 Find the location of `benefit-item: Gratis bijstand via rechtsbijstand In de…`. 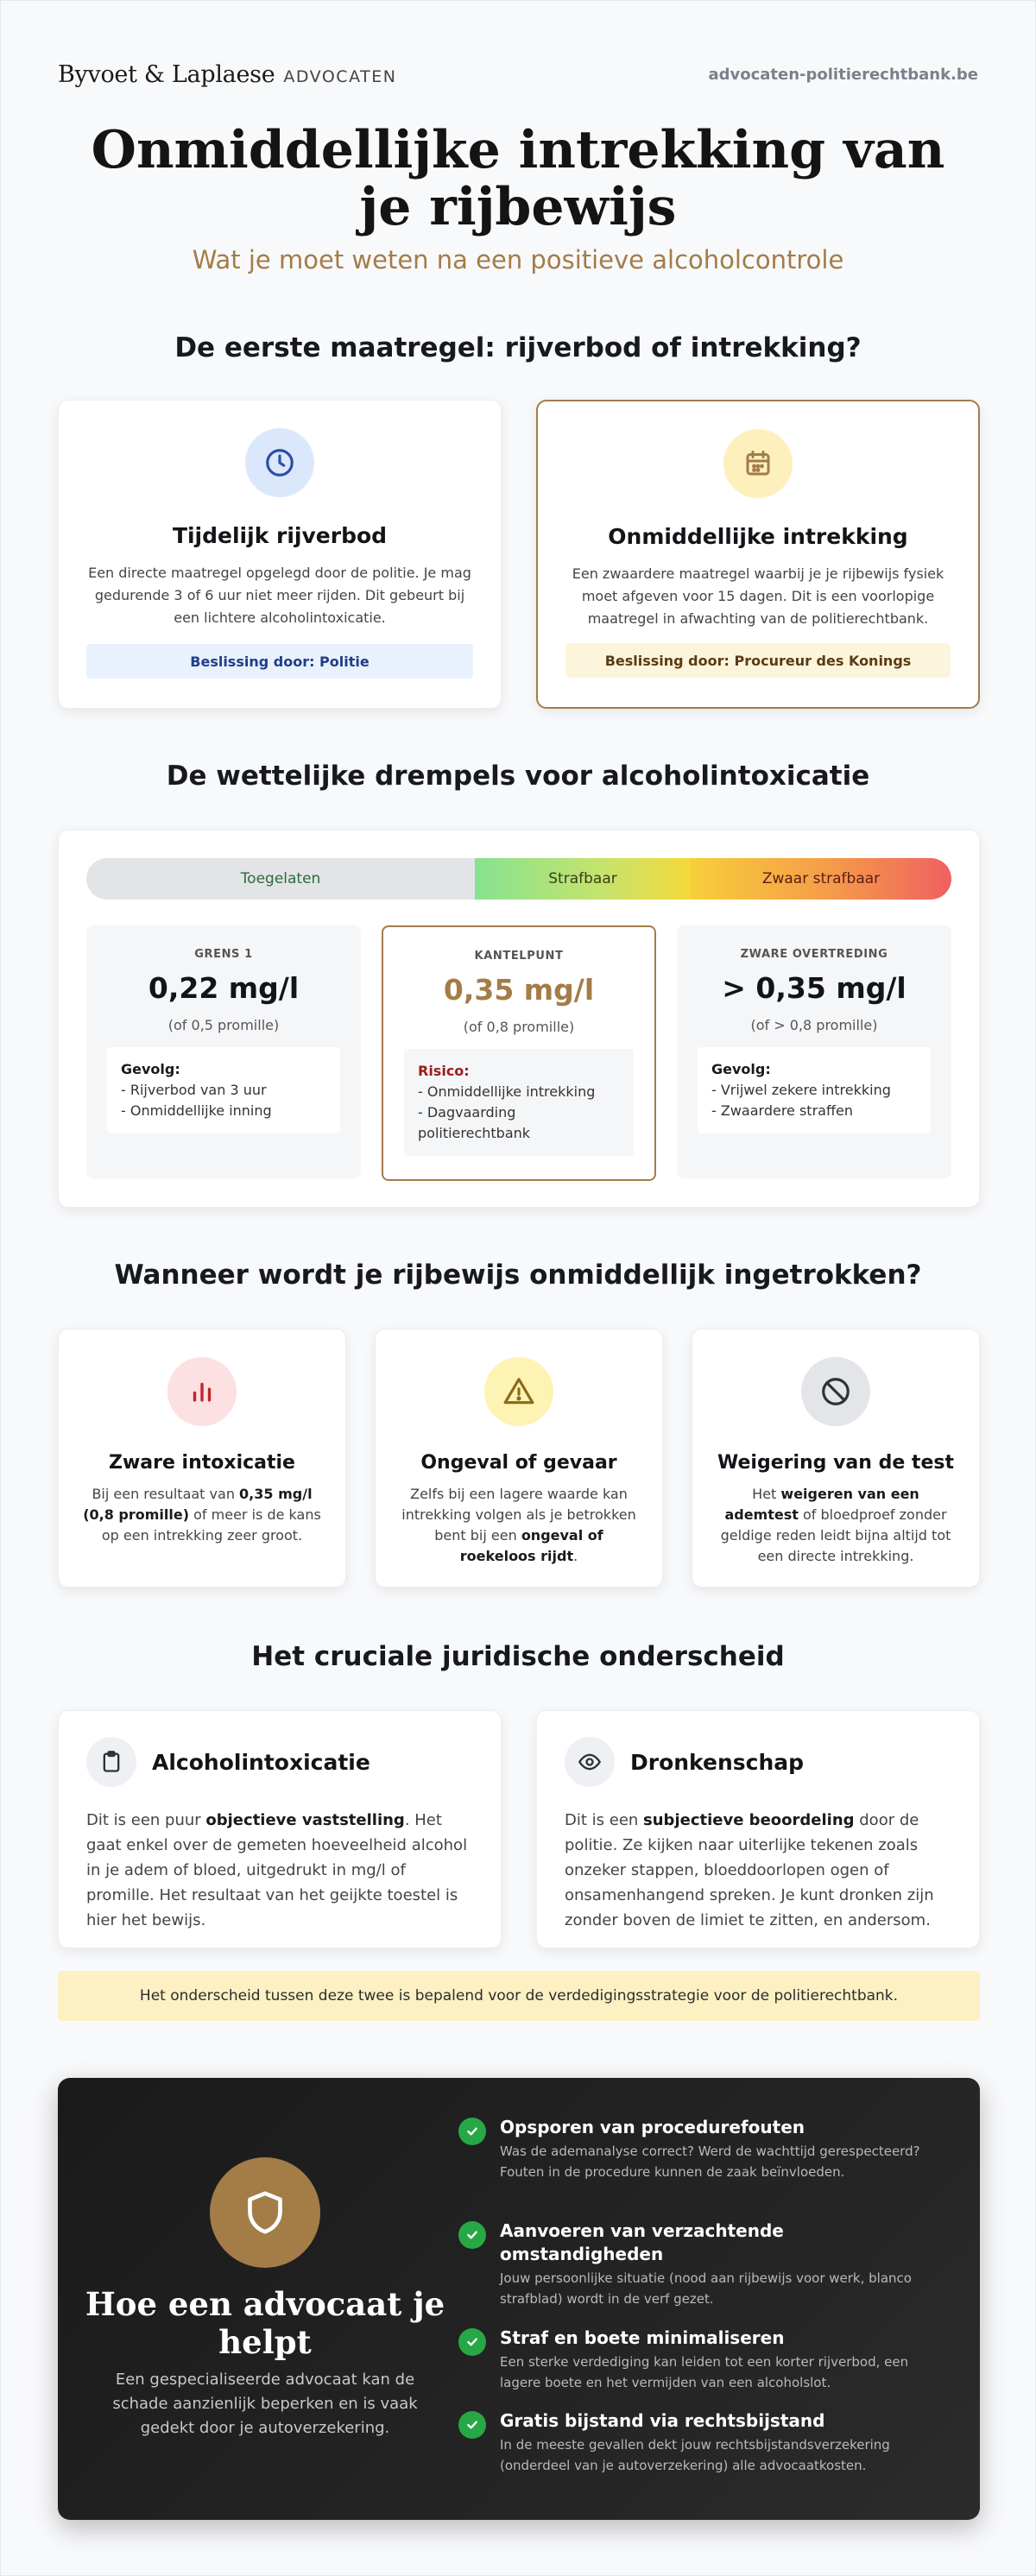

benefit-item: Gratis bijstand via rechtsbijstand In de… is located at coordinates (704, 2442).